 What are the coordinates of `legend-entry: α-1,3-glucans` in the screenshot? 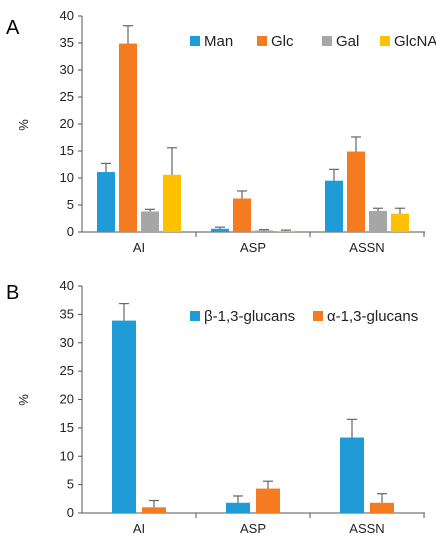 It's located at (372, 316).